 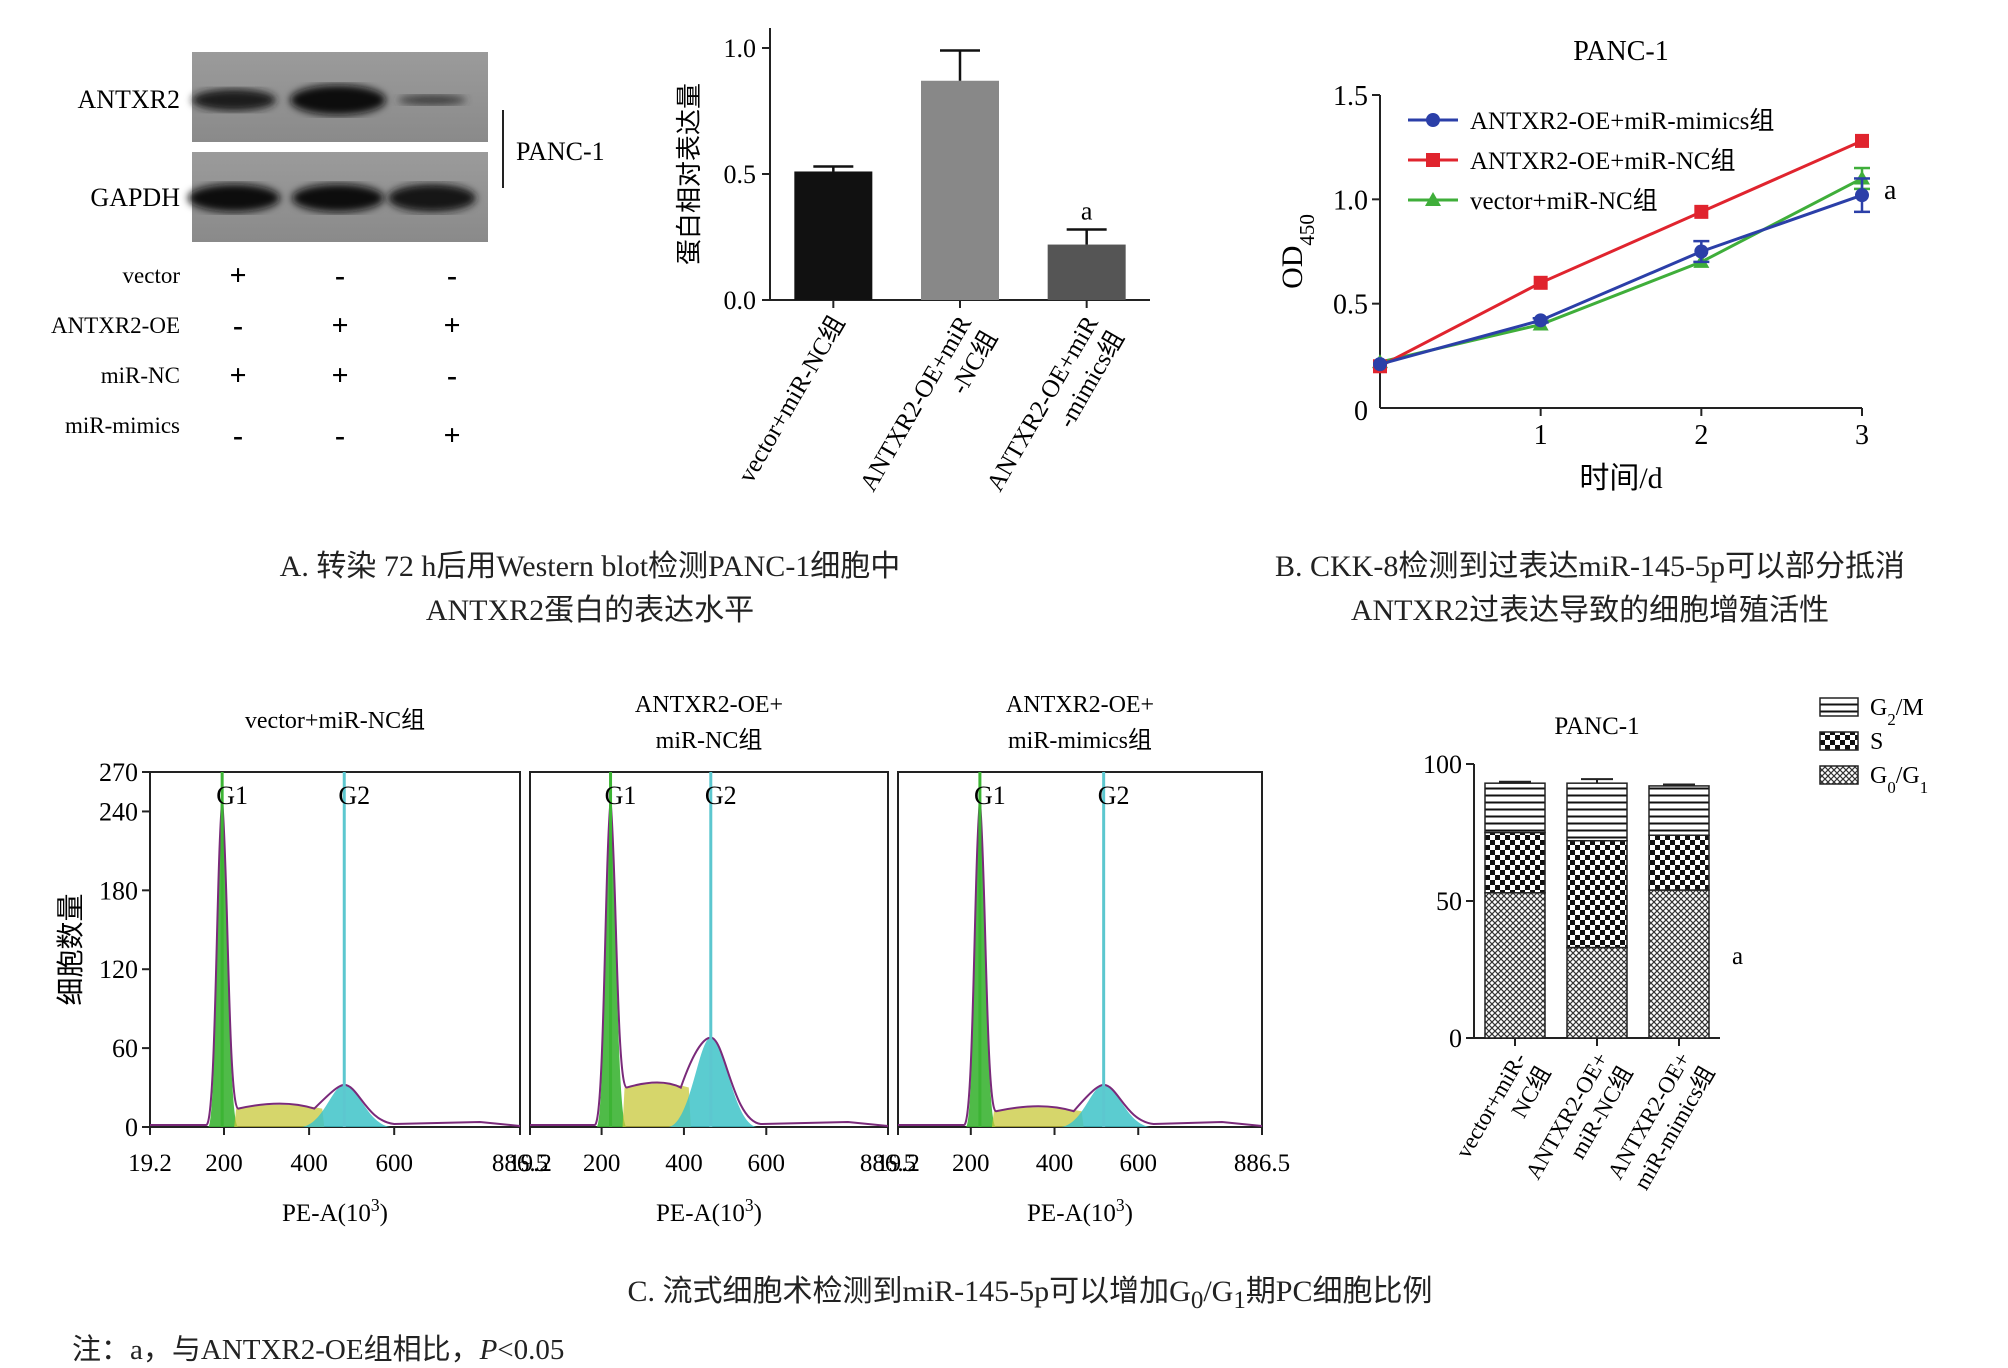 I want to click on caption-c: C. 流式细胞术检测到miR-145-5p可以增加G0/G1期PC细胞比例, so click(x=1030, y=1296).